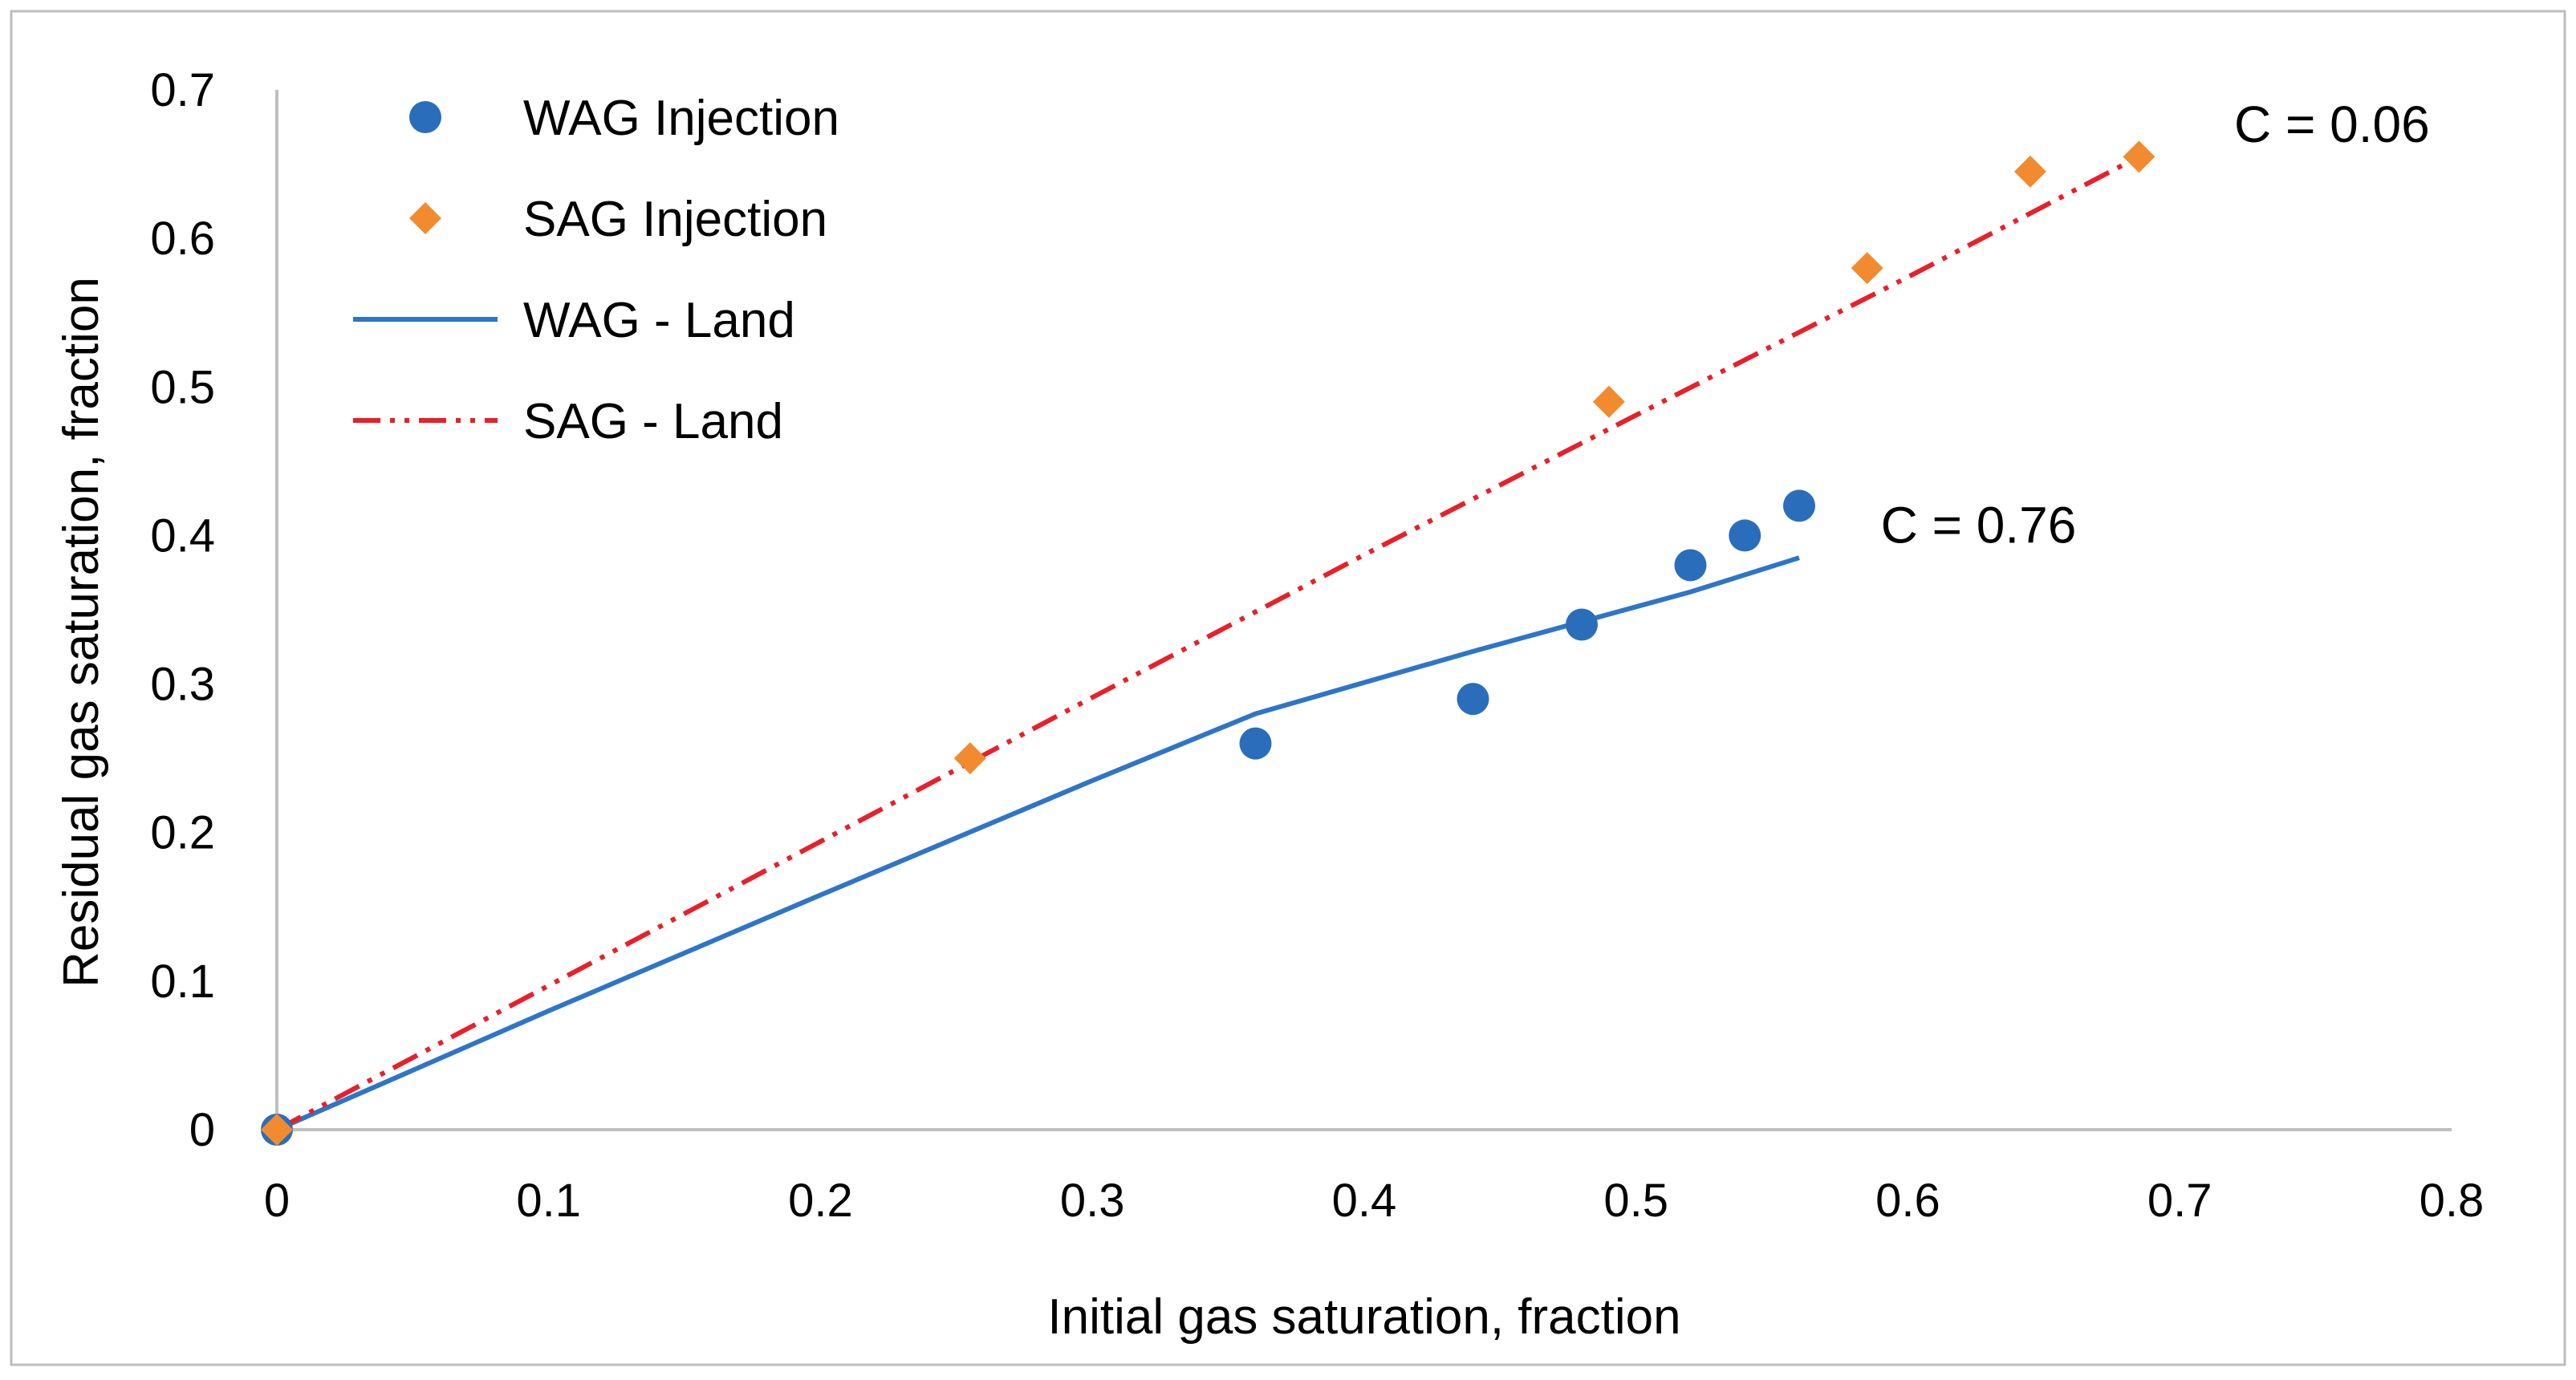 The width and height of the screenshot is (2576, 1380). What do you see at coordinates (1363, 1317) in the screenshot?
I see `x-axis-label: Initial gas saturation, fraction` at bounding box center [1363, 1317].